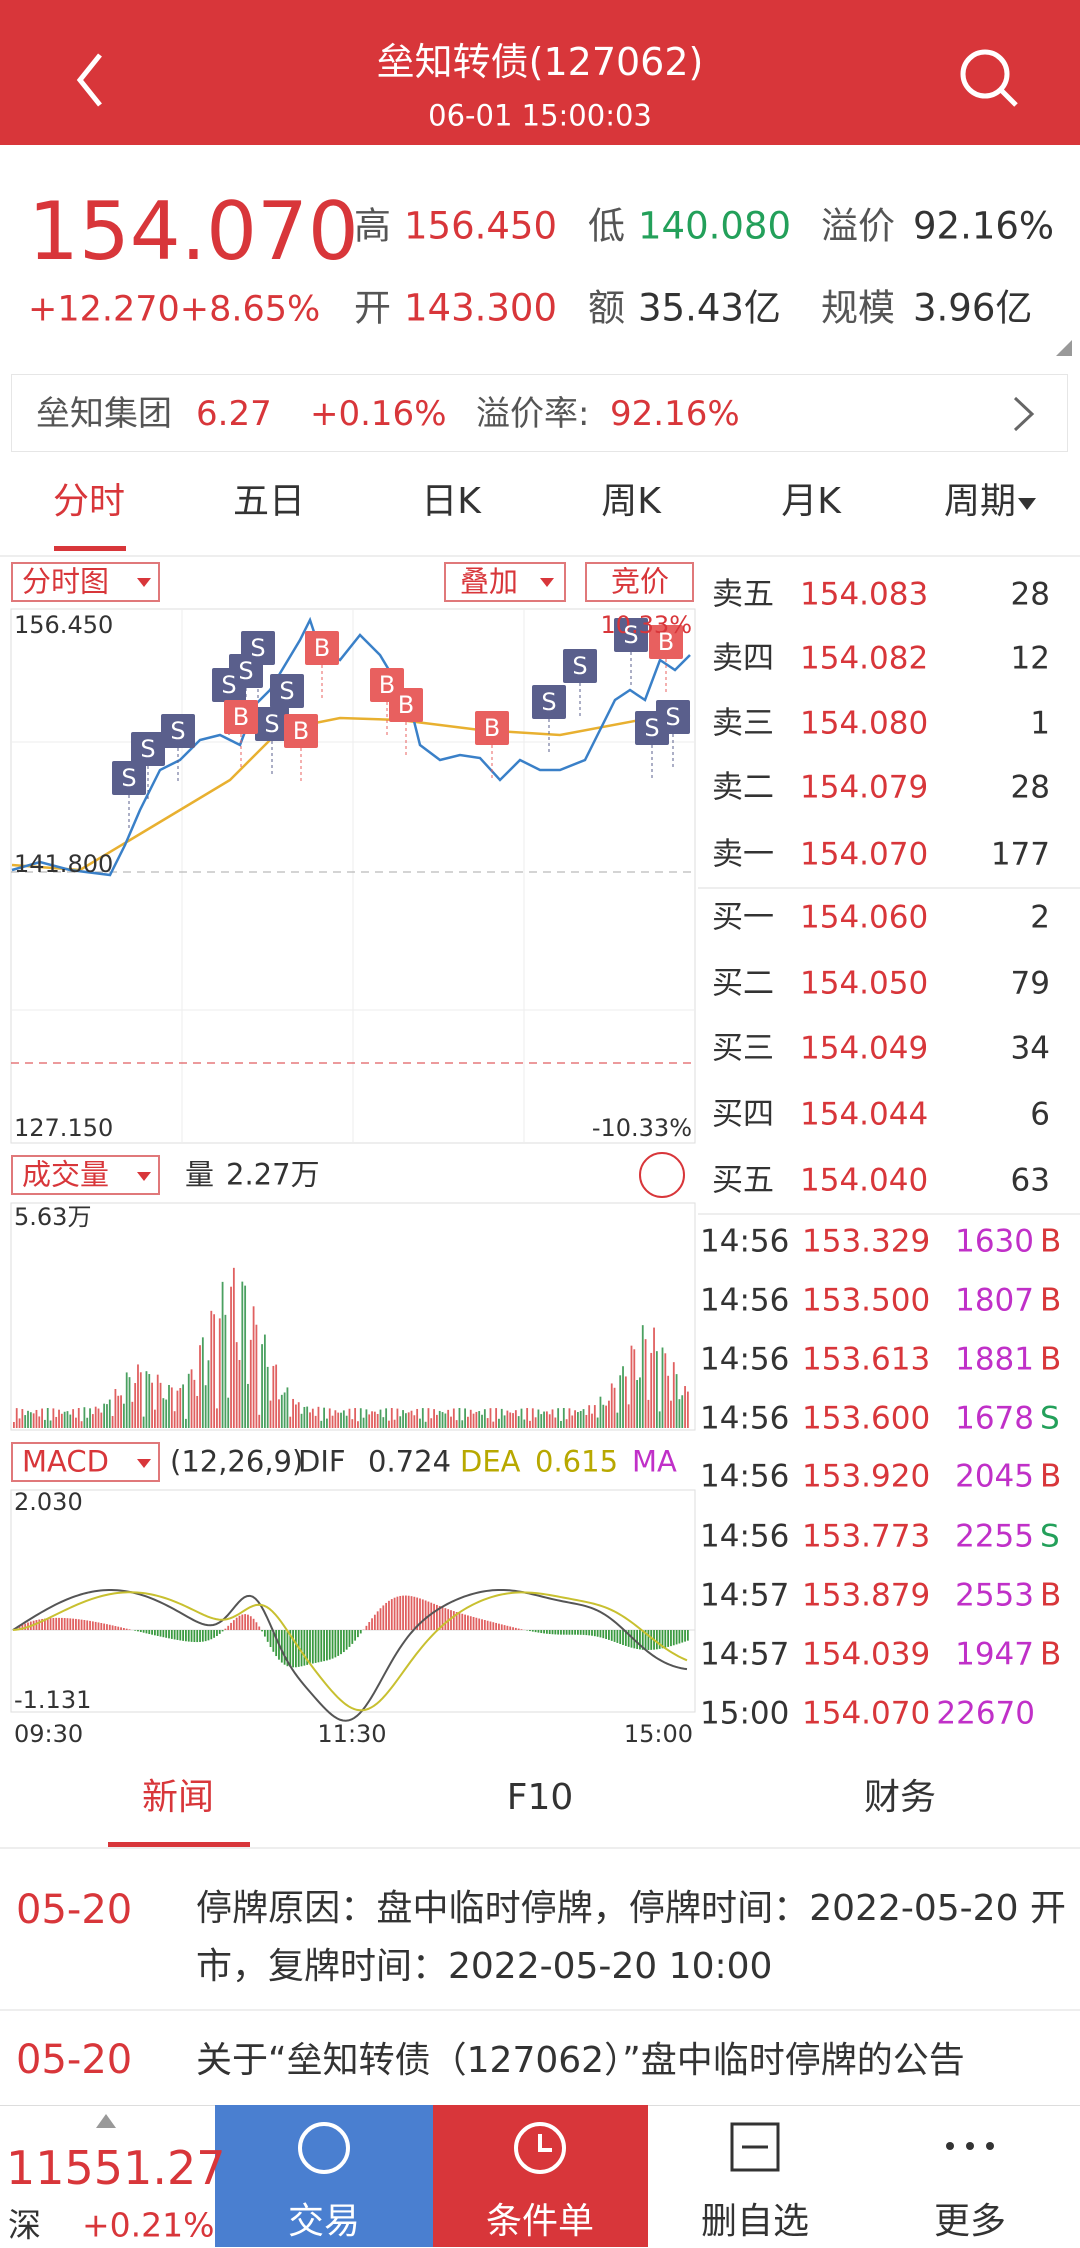 The height and width of the screenshot is (2248, 1080). I want to click on tab: 五日, so click(269, 502).